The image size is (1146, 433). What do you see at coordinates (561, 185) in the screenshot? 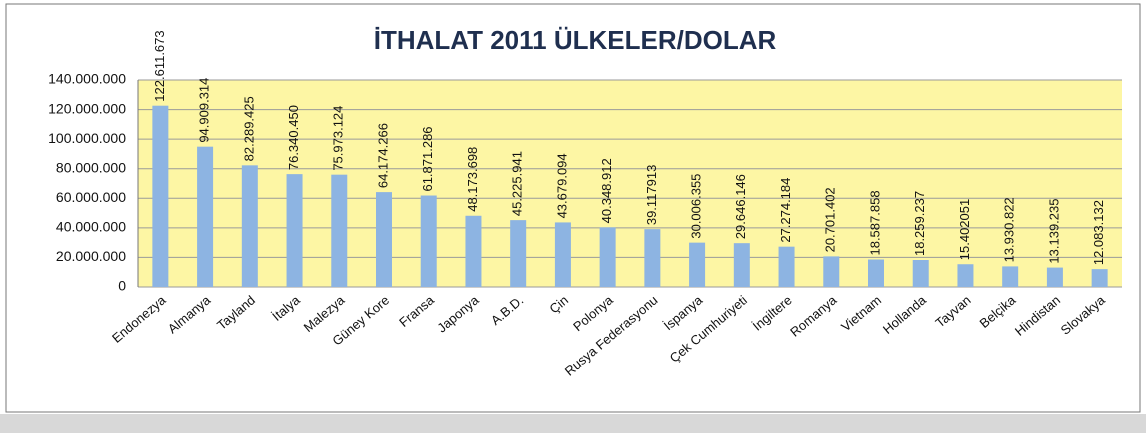
I see `value-label: 43.679.094` at bounding box center [561, 185].